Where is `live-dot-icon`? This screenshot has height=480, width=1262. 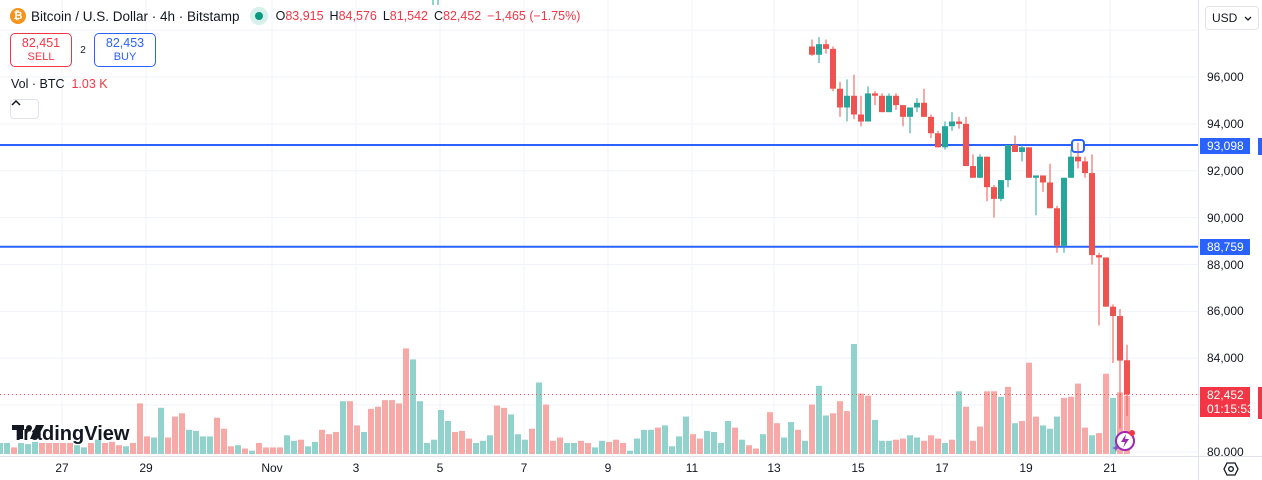 live-dot-icon is located at coordinates (258, 16).